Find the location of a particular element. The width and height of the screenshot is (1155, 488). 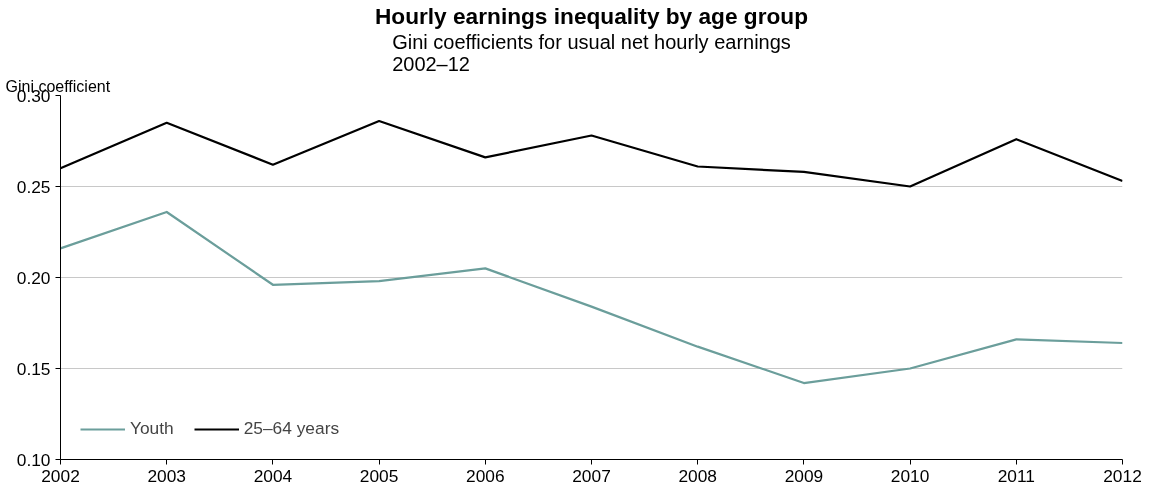

x-tick-label: 2011 is located at coordinates (1016, 475).